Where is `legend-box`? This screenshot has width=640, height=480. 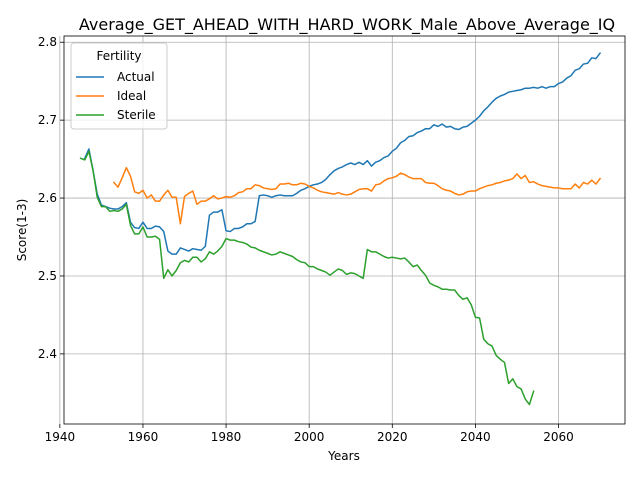
legend-box is located at coordinates (119, 86).